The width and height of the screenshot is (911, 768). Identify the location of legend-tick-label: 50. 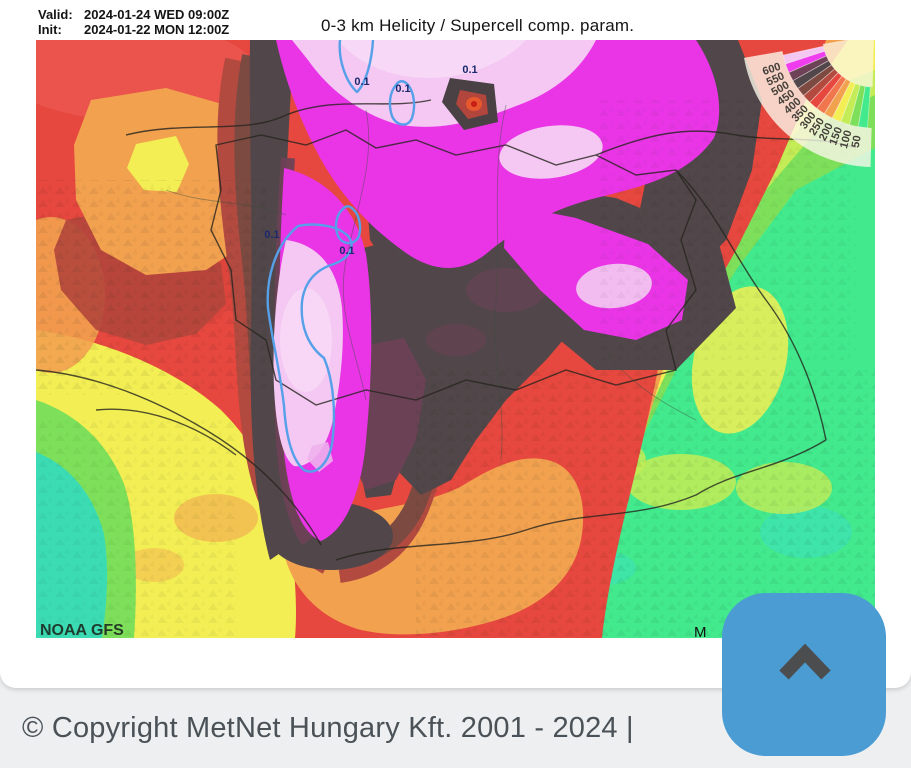
(857, 142).